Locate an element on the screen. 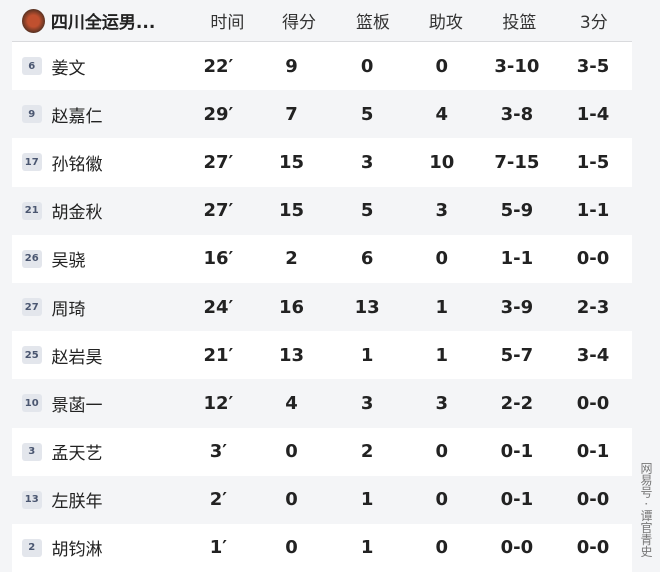 The width and height of the screenshot is (660, 572). stat-fg: 3-8 is located at coordinates (517, 114).